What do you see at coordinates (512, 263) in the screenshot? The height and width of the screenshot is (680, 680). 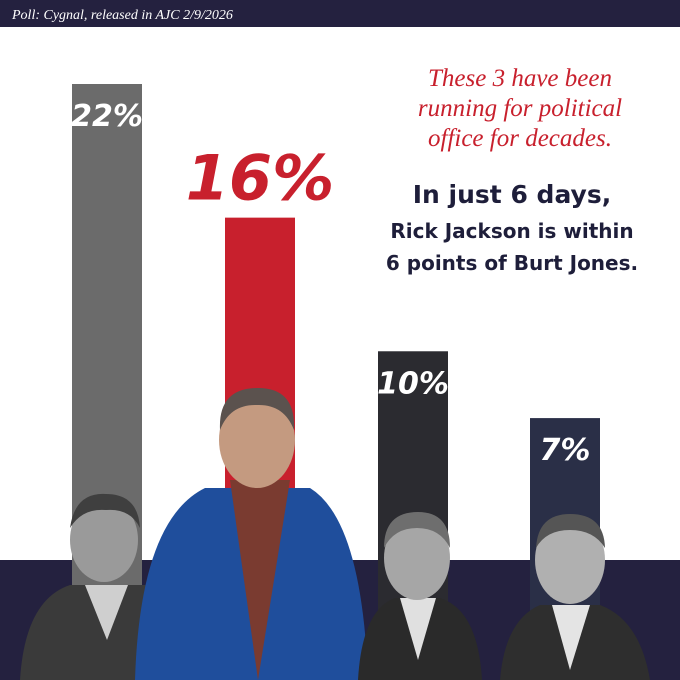 I see `sub-line: 6 points of Burt Jones.` at bounding box center [512, 263].